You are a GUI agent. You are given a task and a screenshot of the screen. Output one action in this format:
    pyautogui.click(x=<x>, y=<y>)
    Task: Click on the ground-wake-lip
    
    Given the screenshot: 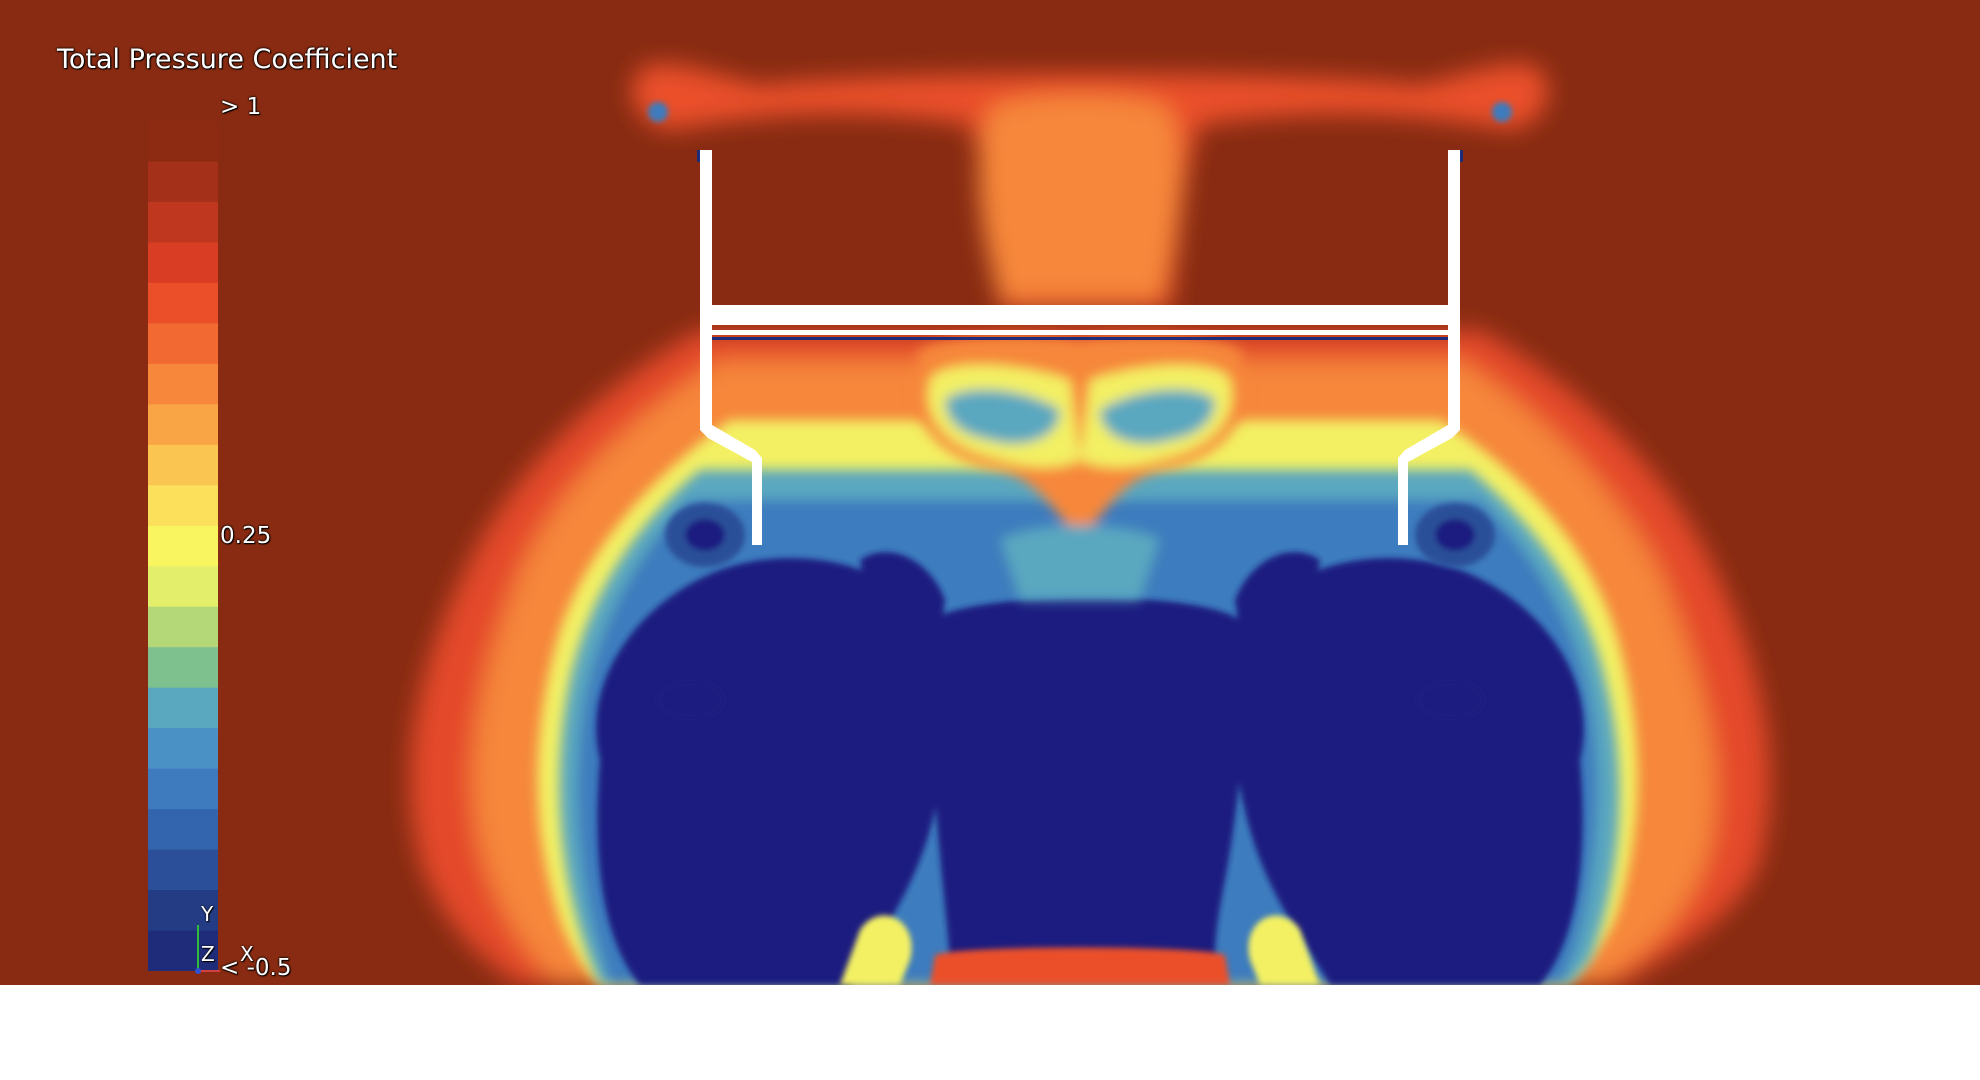 What is the action you would take?
    pyautogui.click(x=1080, y=950)
    